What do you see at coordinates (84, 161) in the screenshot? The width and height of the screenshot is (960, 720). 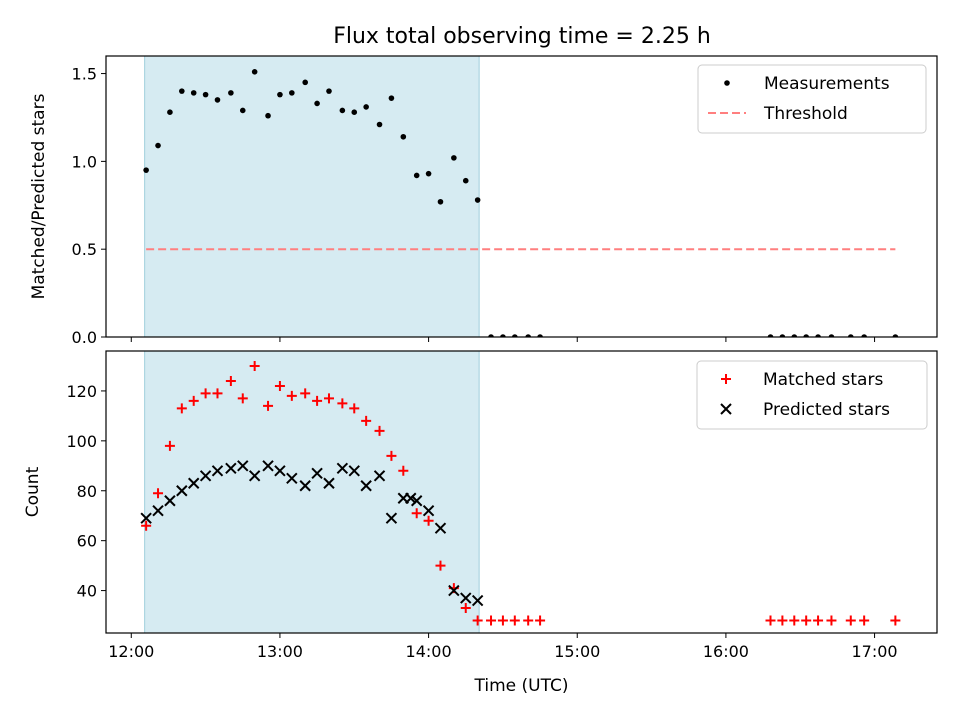 I see `y-tick-label: 1.0` at bounding box center [84, 161].